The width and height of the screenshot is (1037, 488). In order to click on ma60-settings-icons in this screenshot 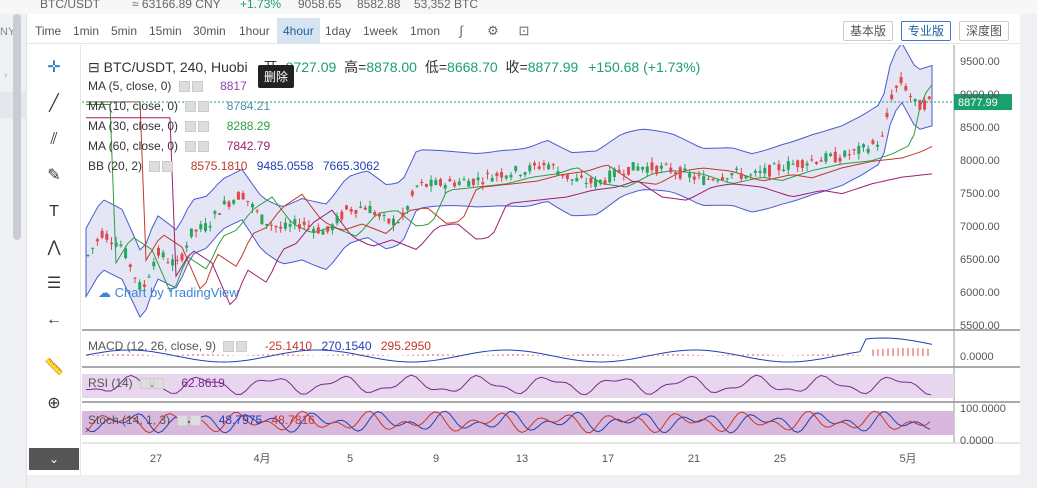, I will do `click(202, 147)`.